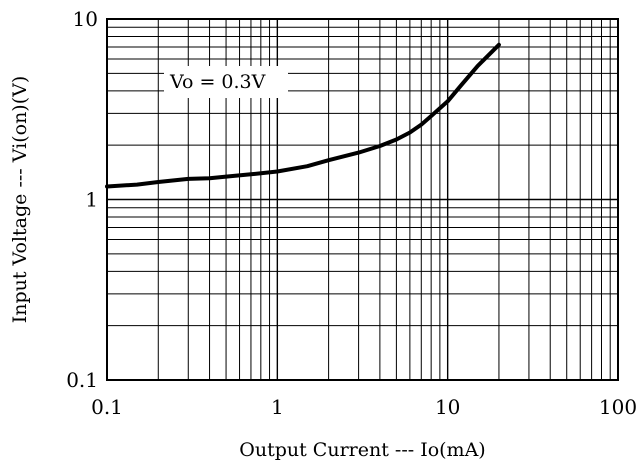 The image size is (640, 469). I want to click on x-tick-labels: 0.1 1 10 100, so click(364, 407).